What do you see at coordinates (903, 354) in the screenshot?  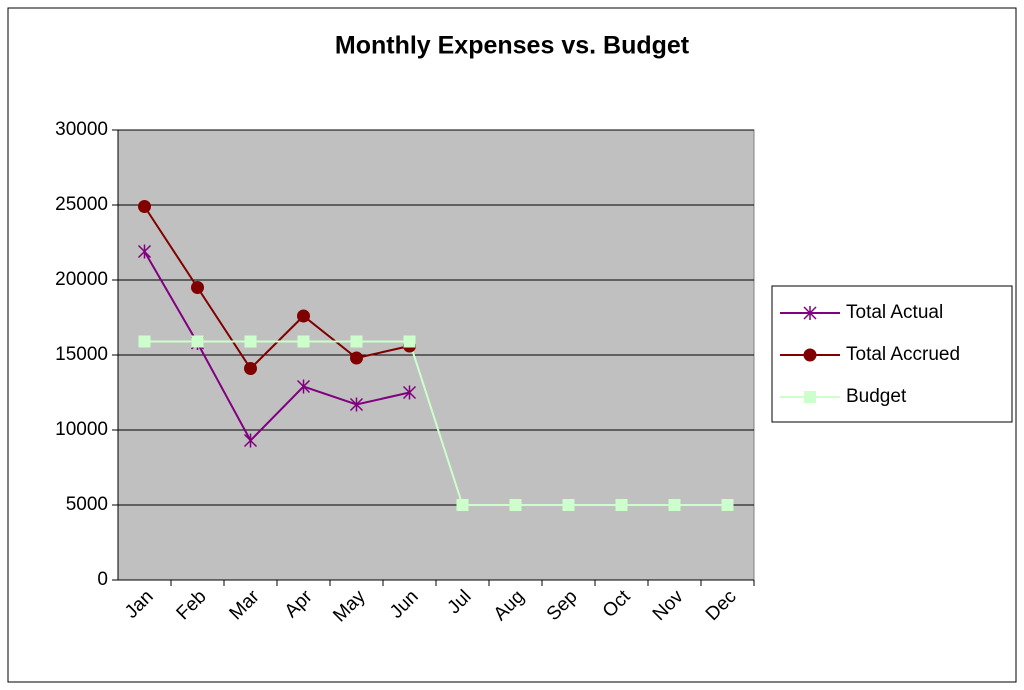 I see `legend-label: Total Accrued` at bounding box center [903, 354].